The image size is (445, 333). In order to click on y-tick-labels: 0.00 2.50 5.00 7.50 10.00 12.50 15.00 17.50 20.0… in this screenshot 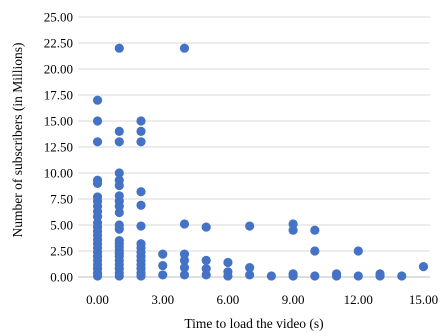, I will do `click(58, 147)`.